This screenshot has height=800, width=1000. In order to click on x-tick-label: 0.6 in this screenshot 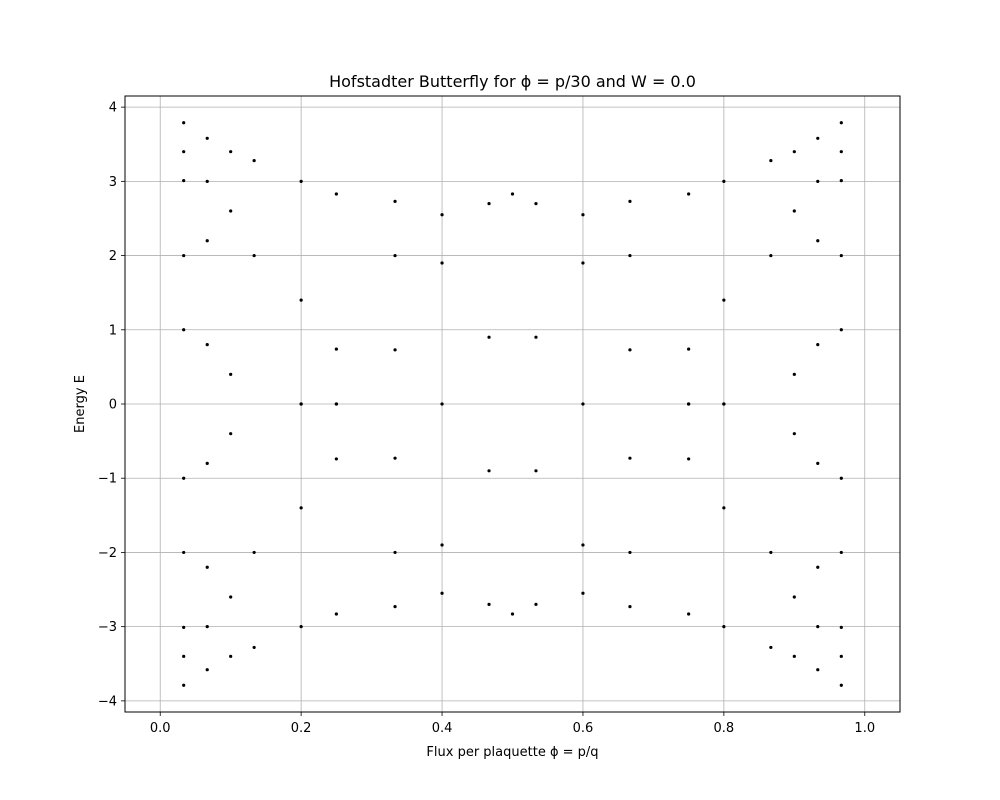, I will do `click(583, 728)`.